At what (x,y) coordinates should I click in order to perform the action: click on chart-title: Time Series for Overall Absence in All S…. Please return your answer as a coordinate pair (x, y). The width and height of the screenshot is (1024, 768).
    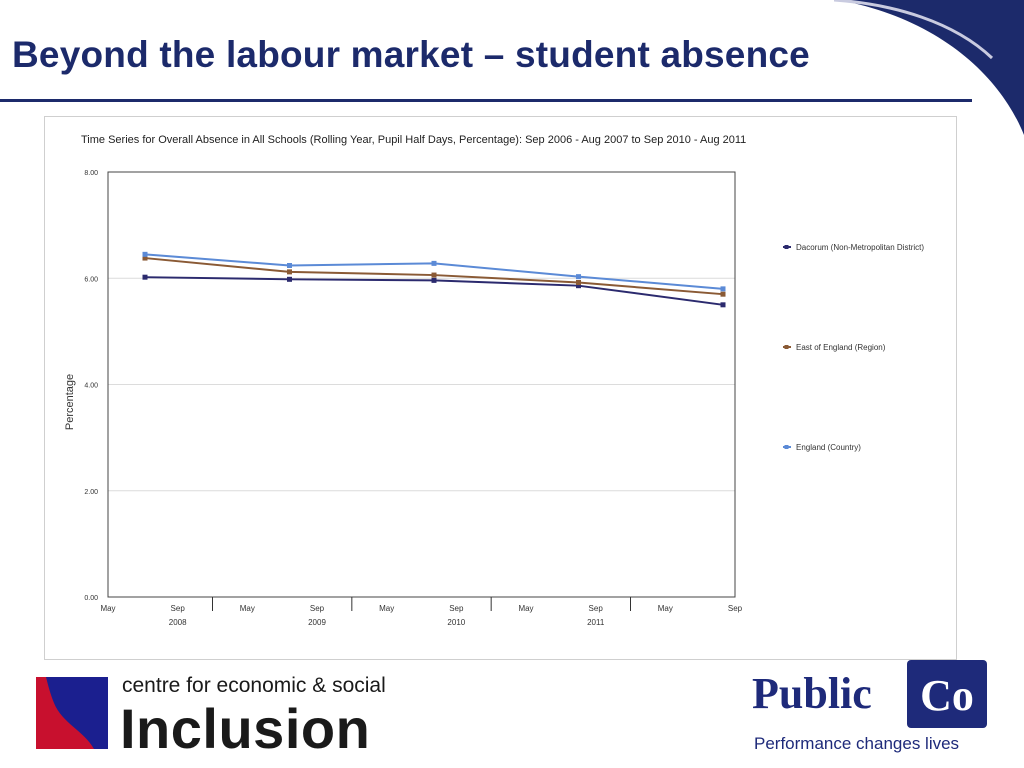
    Looking at the image, I should click on (413, 140).